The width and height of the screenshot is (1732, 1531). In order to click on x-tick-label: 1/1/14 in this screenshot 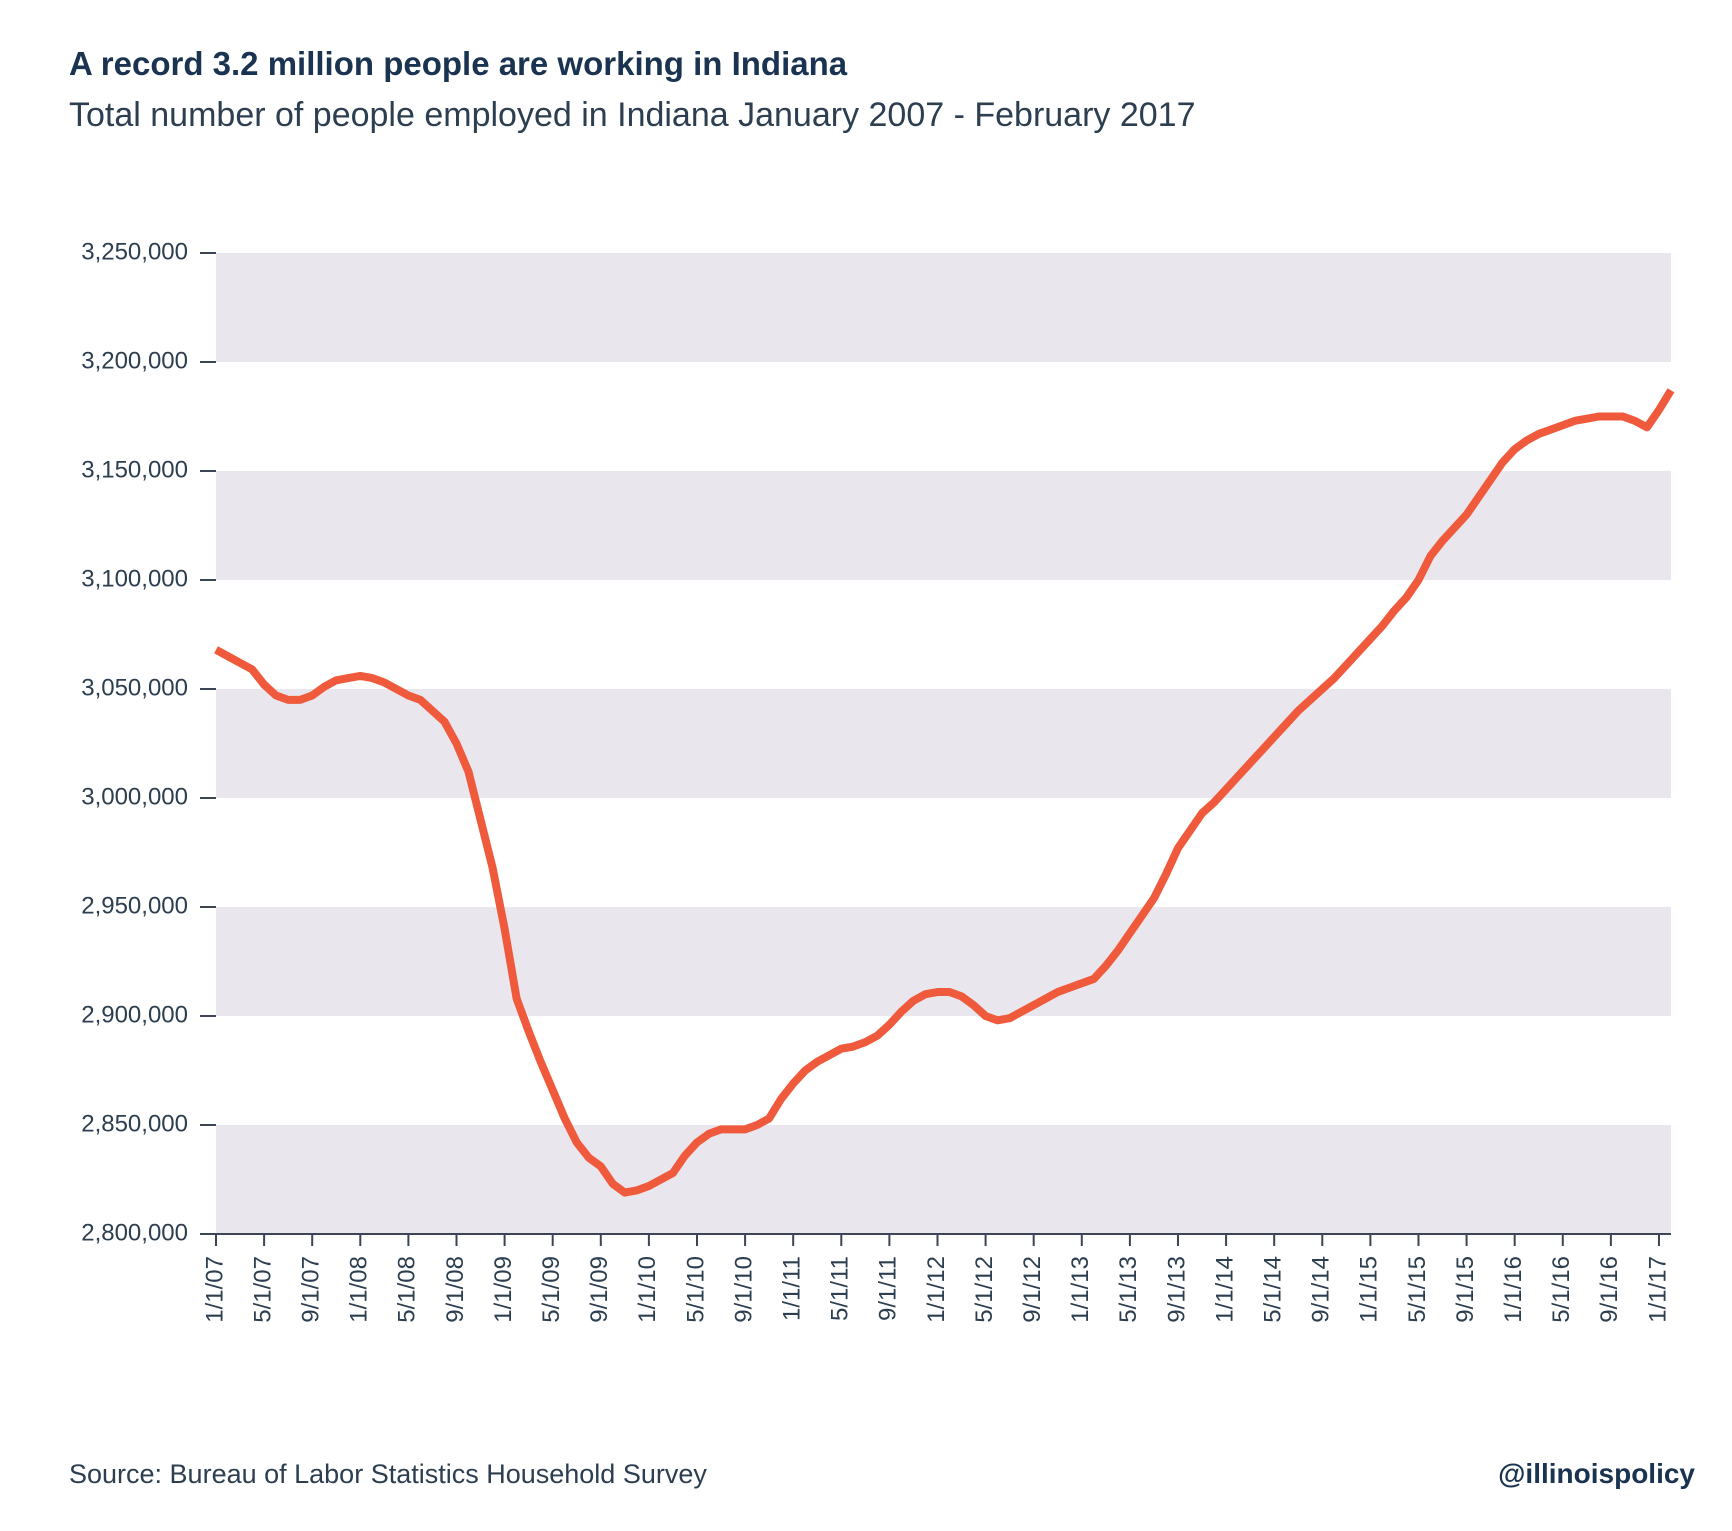, I will do `click(1224, 1289)`.